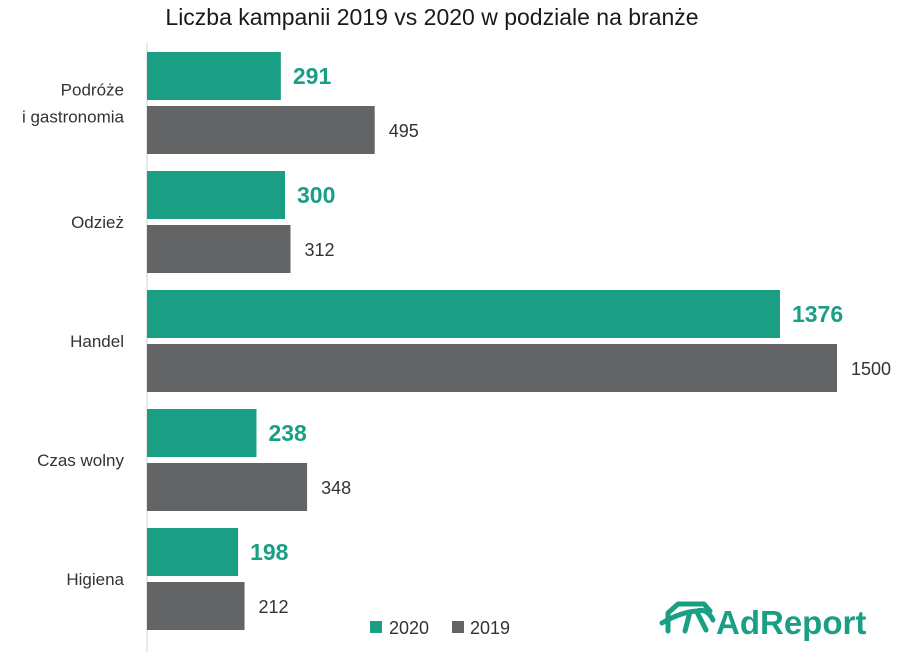 This screenshot has width=900, height=652. I want to click on value-label-2020-3: 238, so click(287, 433).